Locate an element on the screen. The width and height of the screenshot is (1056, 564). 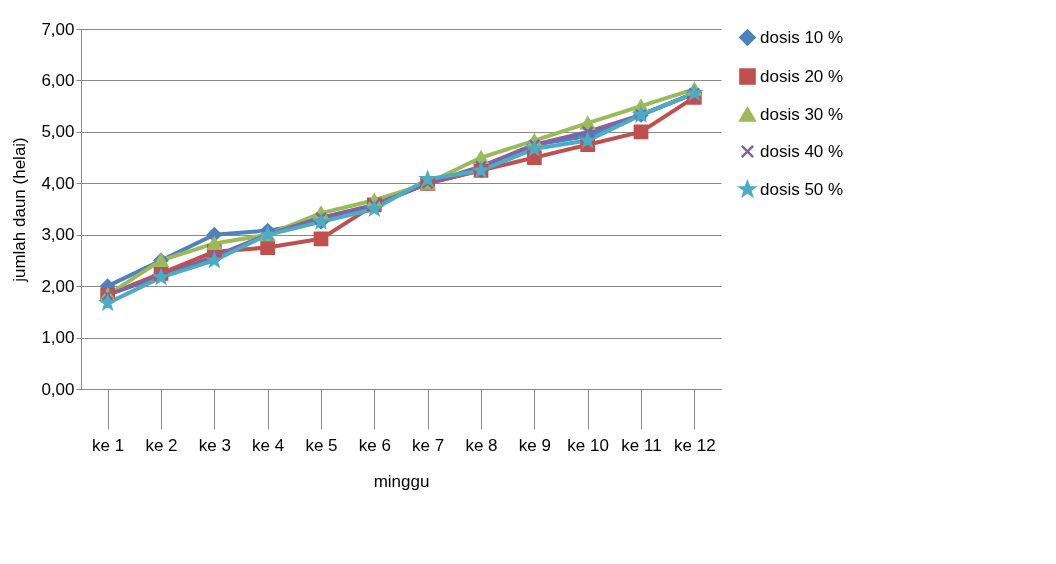
x-tick-label: ke 8 is located at coordinates (481, 445).